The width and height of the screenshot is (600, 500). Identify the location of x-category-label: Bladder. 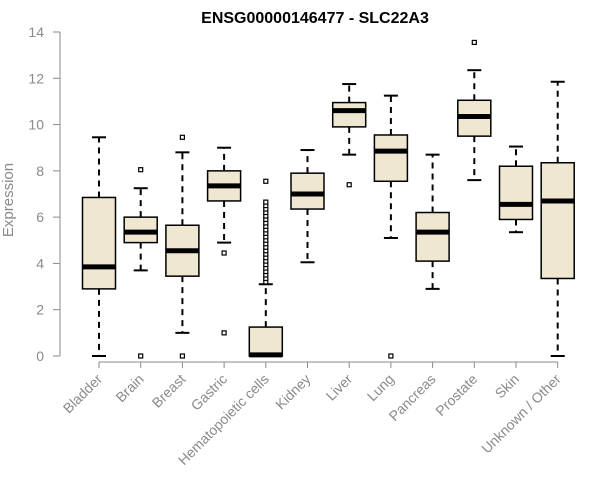
(83, 394).